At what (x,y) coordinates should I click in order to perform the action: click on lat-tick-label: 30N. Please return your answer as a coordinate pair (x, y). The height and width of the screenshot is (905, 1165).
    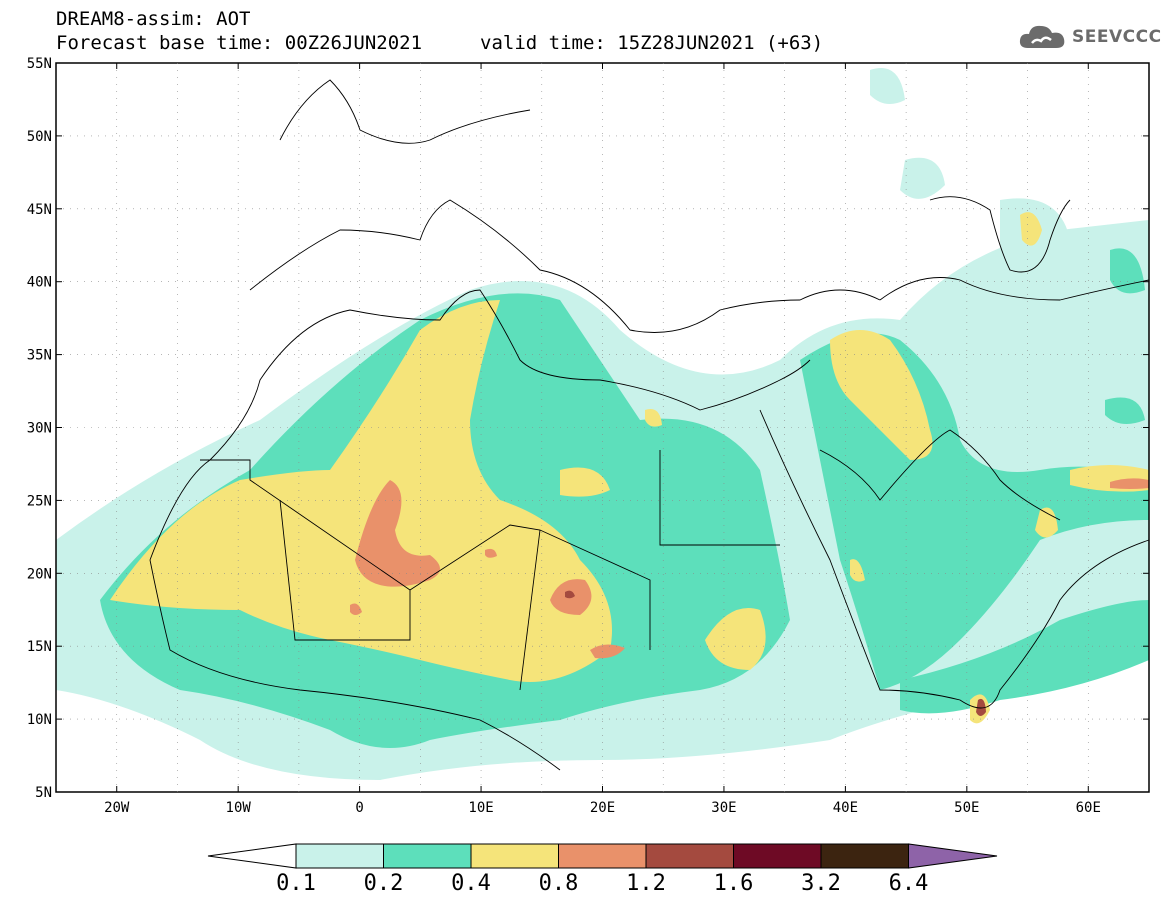
    Looking at the image, I should click on (39, 429).